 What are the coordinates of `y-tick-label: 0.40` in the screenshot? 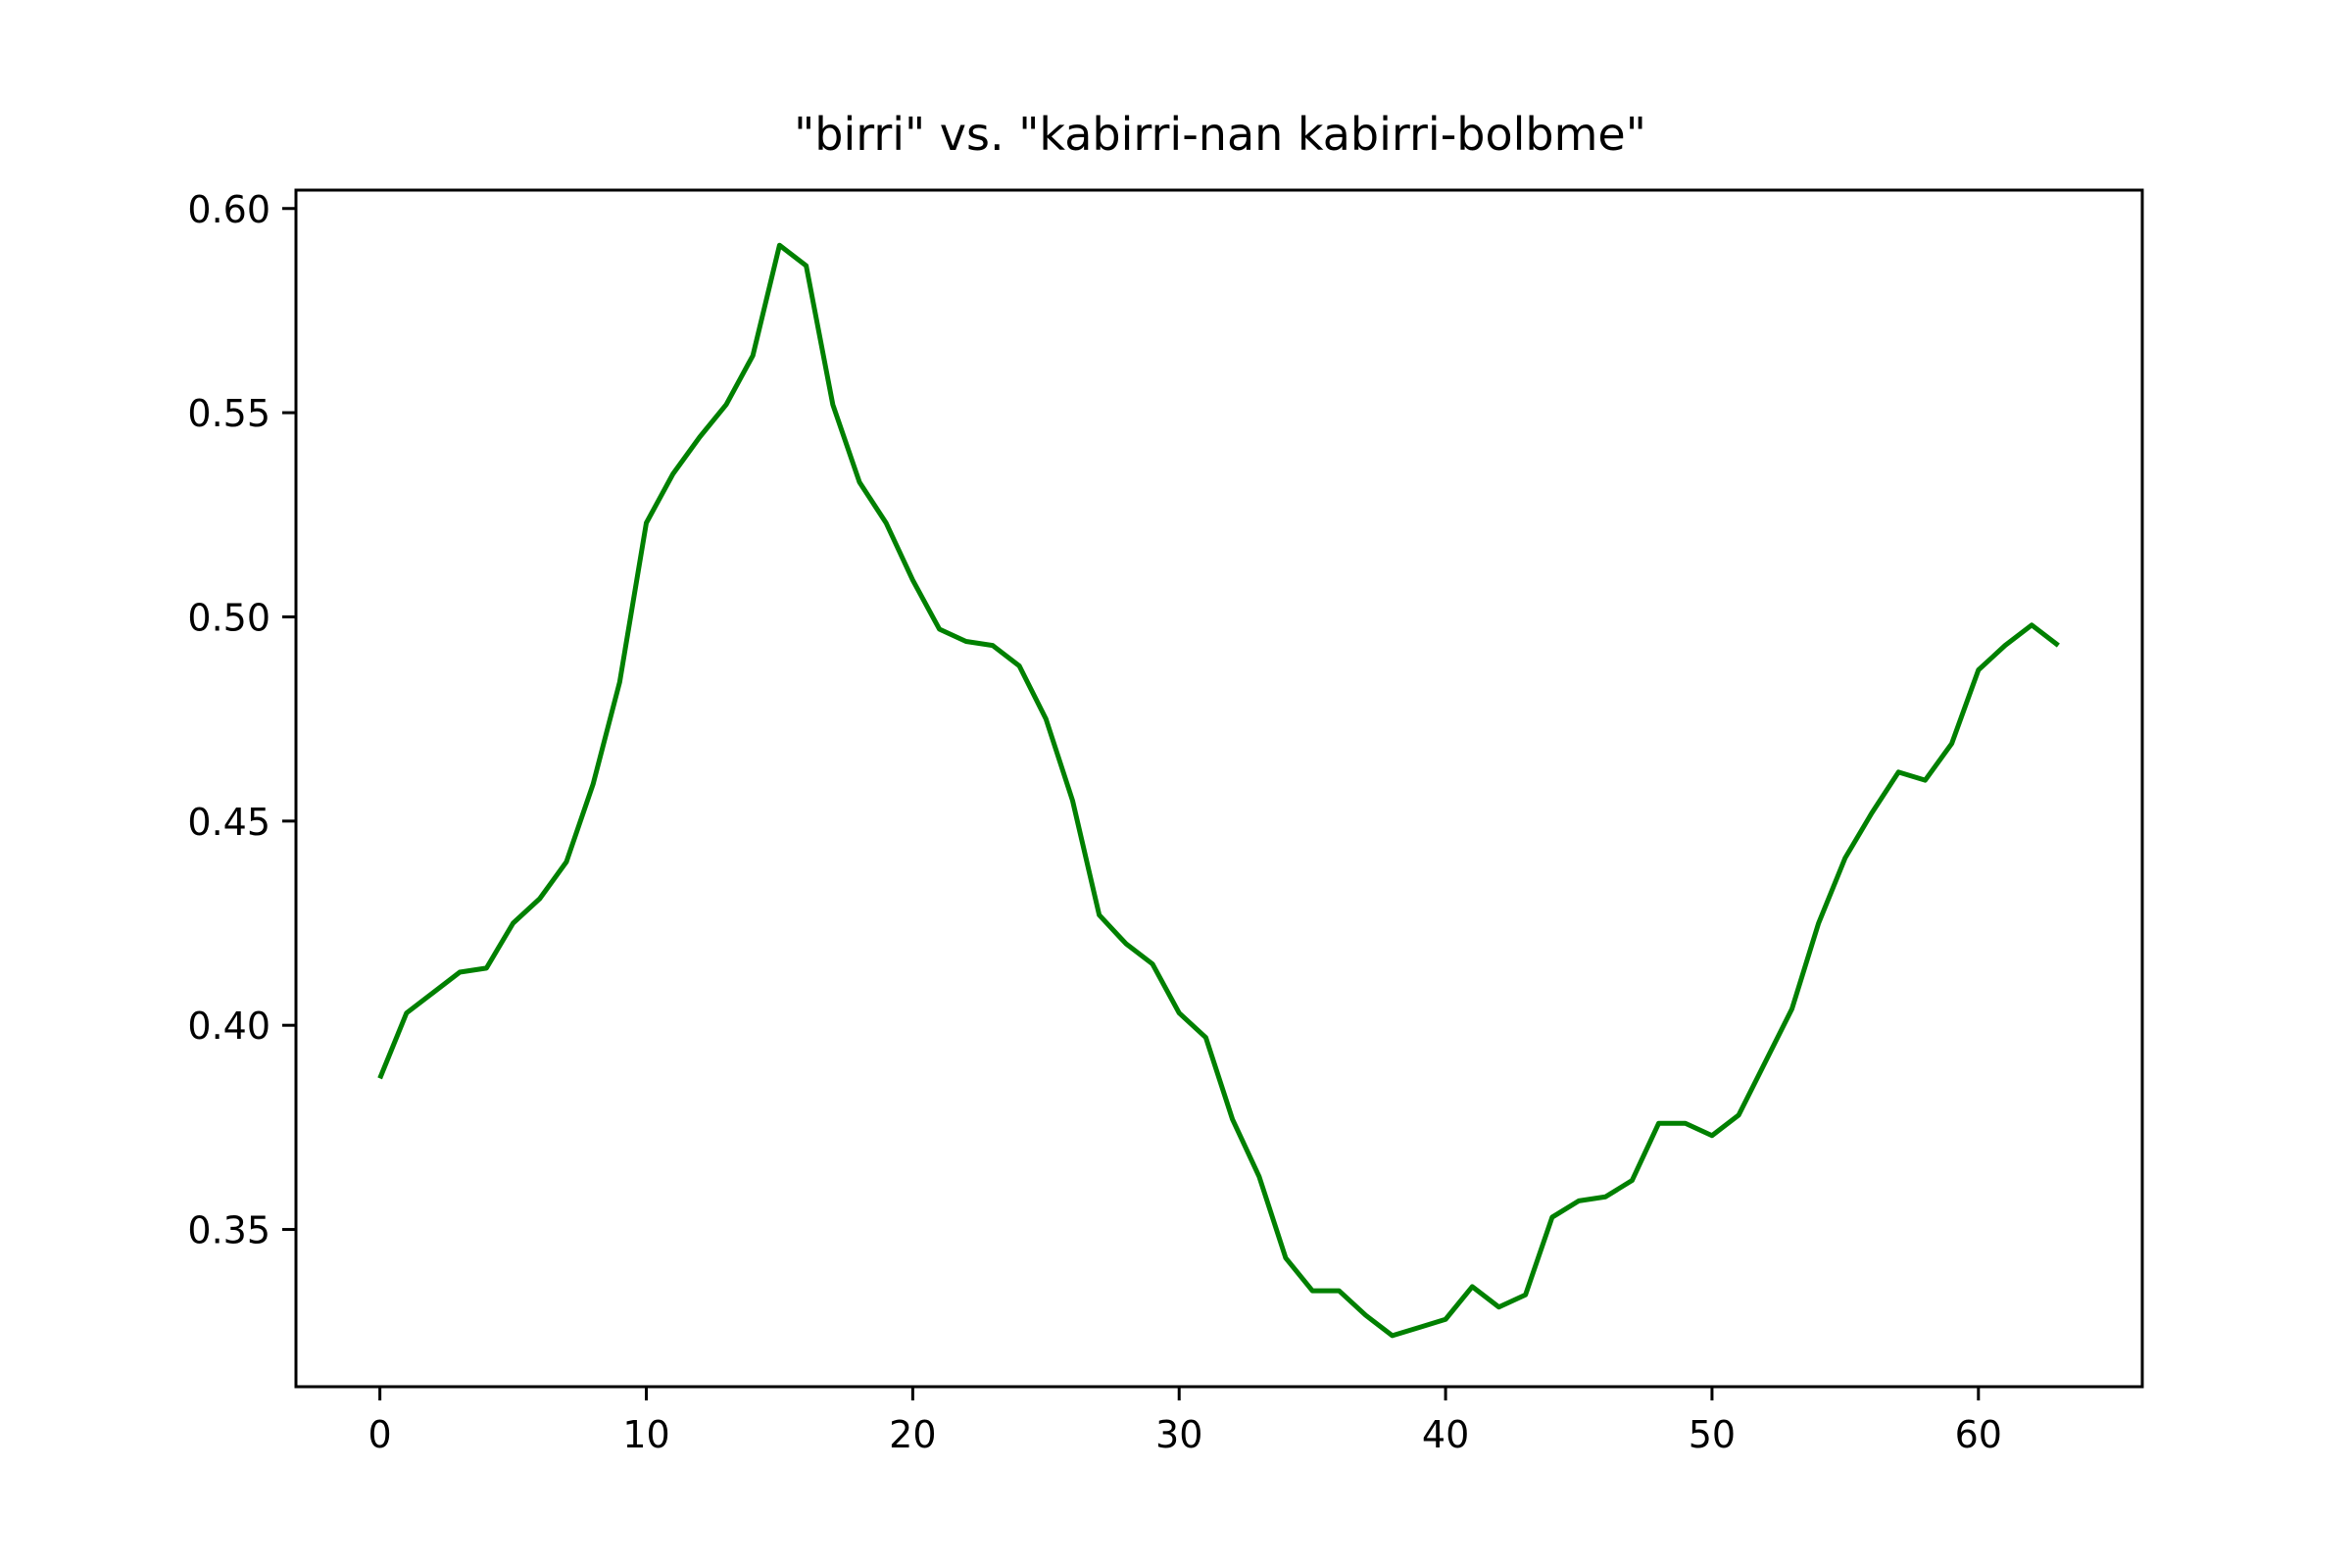 It's located at (228, 1026).